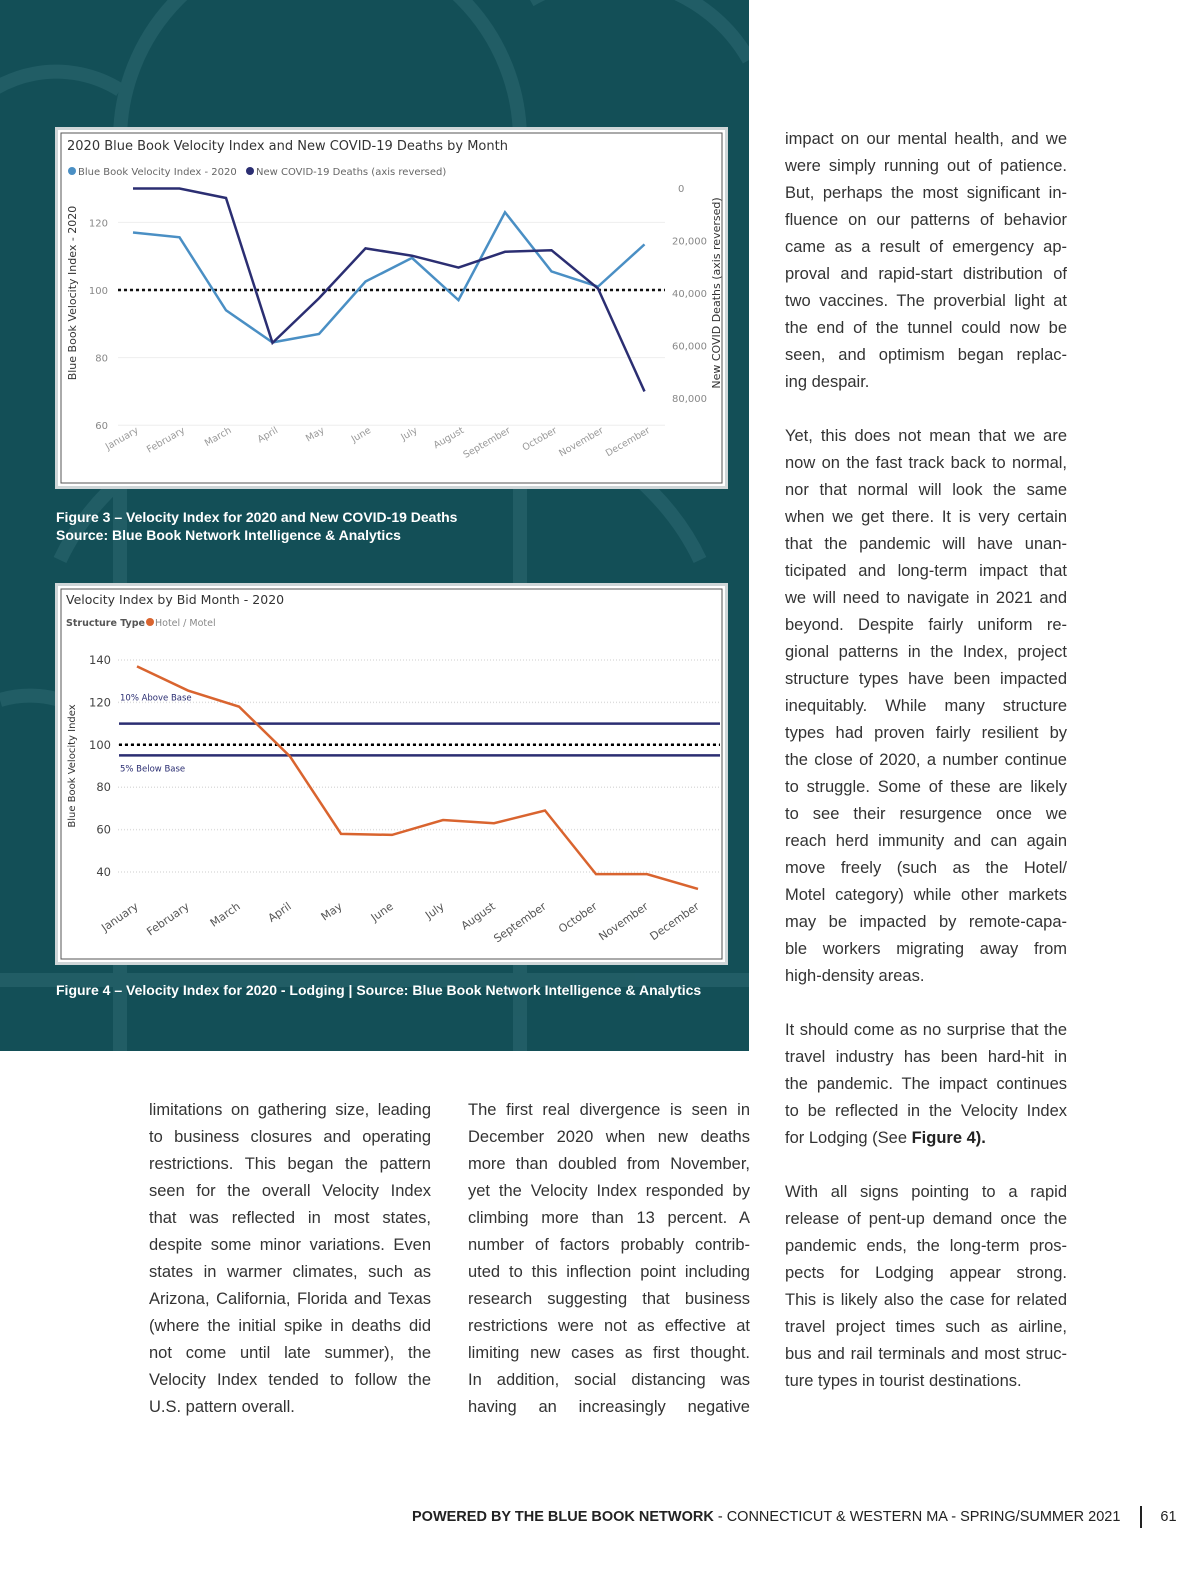  What do you see at coordinates (72, 765) in the screenshot?
I see `y-axis-title: Blue Book Velocity Index` at bounding box center [72, 765].